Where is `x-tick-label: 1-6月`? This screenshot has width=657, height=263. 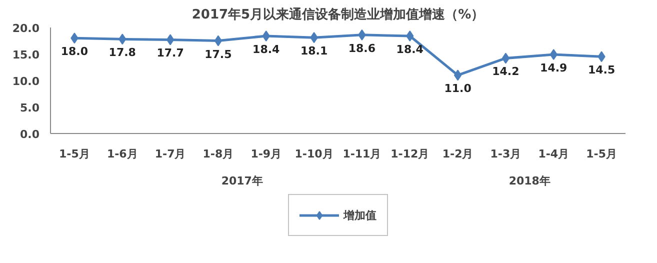
x-tick-label: 1-6月 is located at coordinates (122, 154).